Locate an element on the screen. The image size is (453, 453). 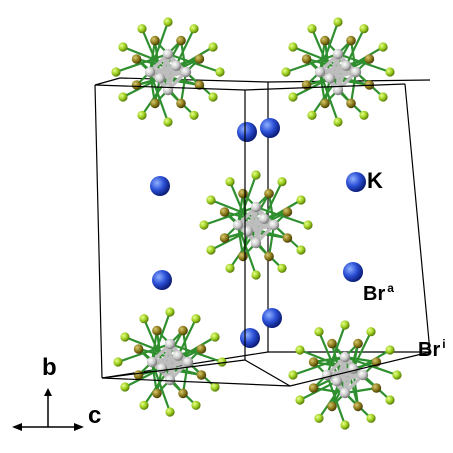
bromine-apical-label: Br a is located at coordinates (378, 293).